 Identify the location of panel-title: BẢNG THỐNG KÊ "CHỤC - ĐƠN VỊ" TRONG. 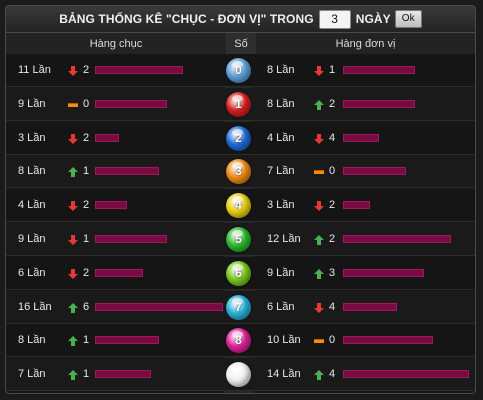
(186, 19).